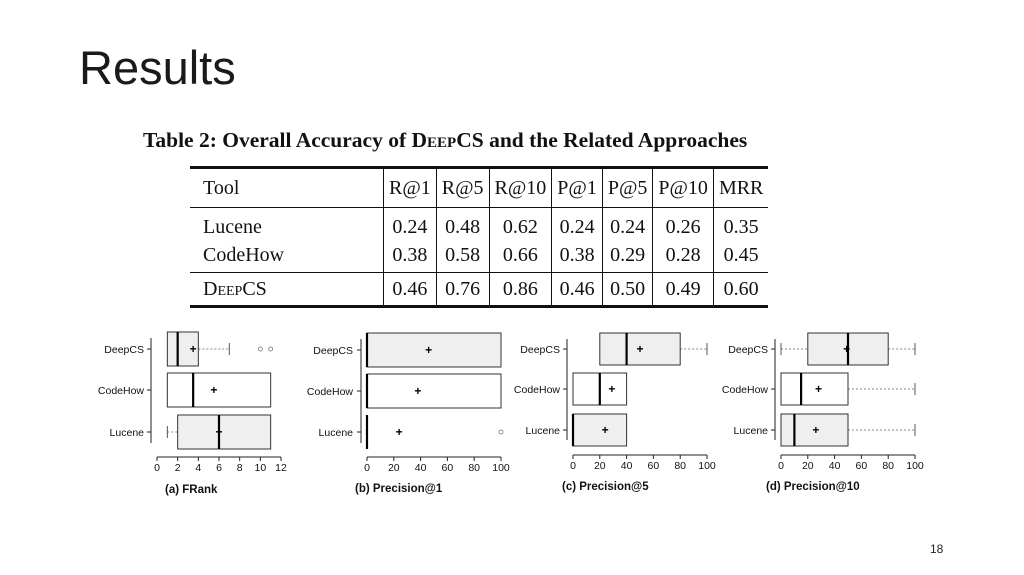  I want to click on table-caption-pre: Overall Accuracy of, so click(314, 140).